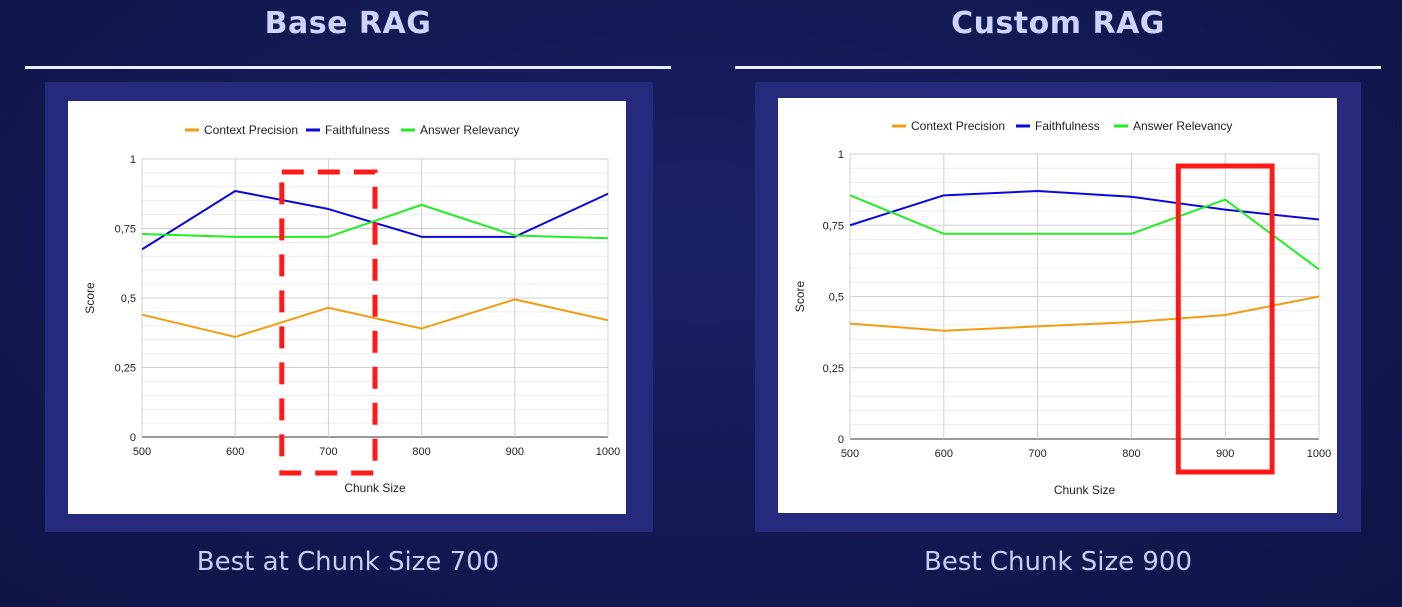  Describe the element at coordinates (1084, 208) in the screenshot. I see `series-line-faithfulness` at that location.